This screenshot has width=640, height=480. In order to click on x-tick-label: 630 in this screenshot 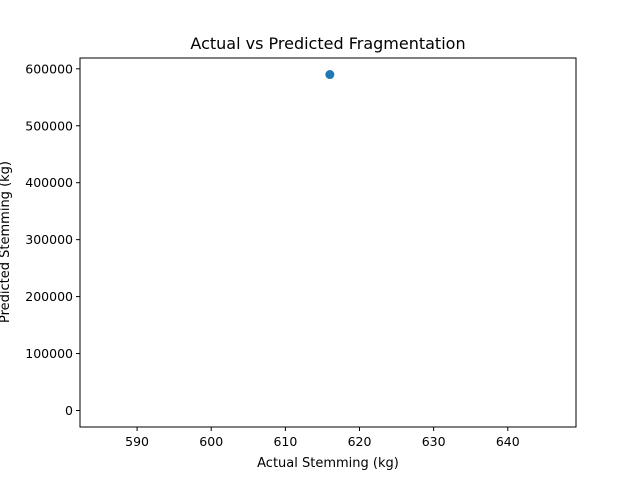, I will do `click(434, 441)`.